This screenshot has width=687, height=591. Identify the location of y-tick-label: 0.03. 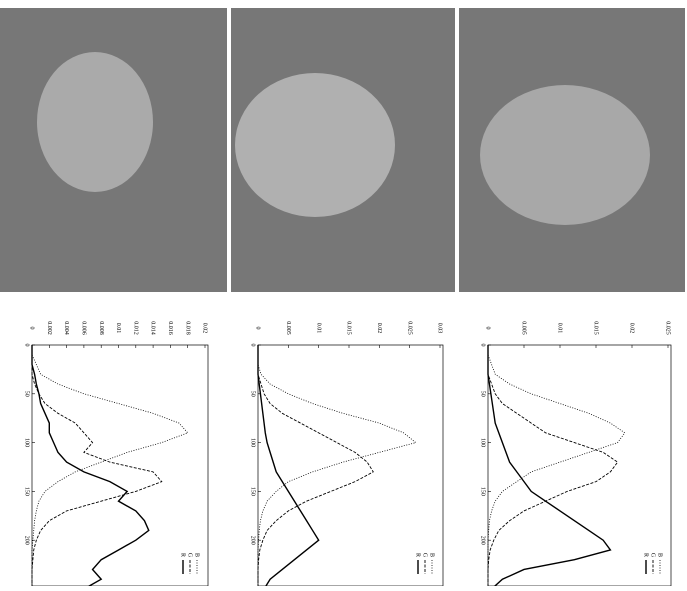
(440, 328).